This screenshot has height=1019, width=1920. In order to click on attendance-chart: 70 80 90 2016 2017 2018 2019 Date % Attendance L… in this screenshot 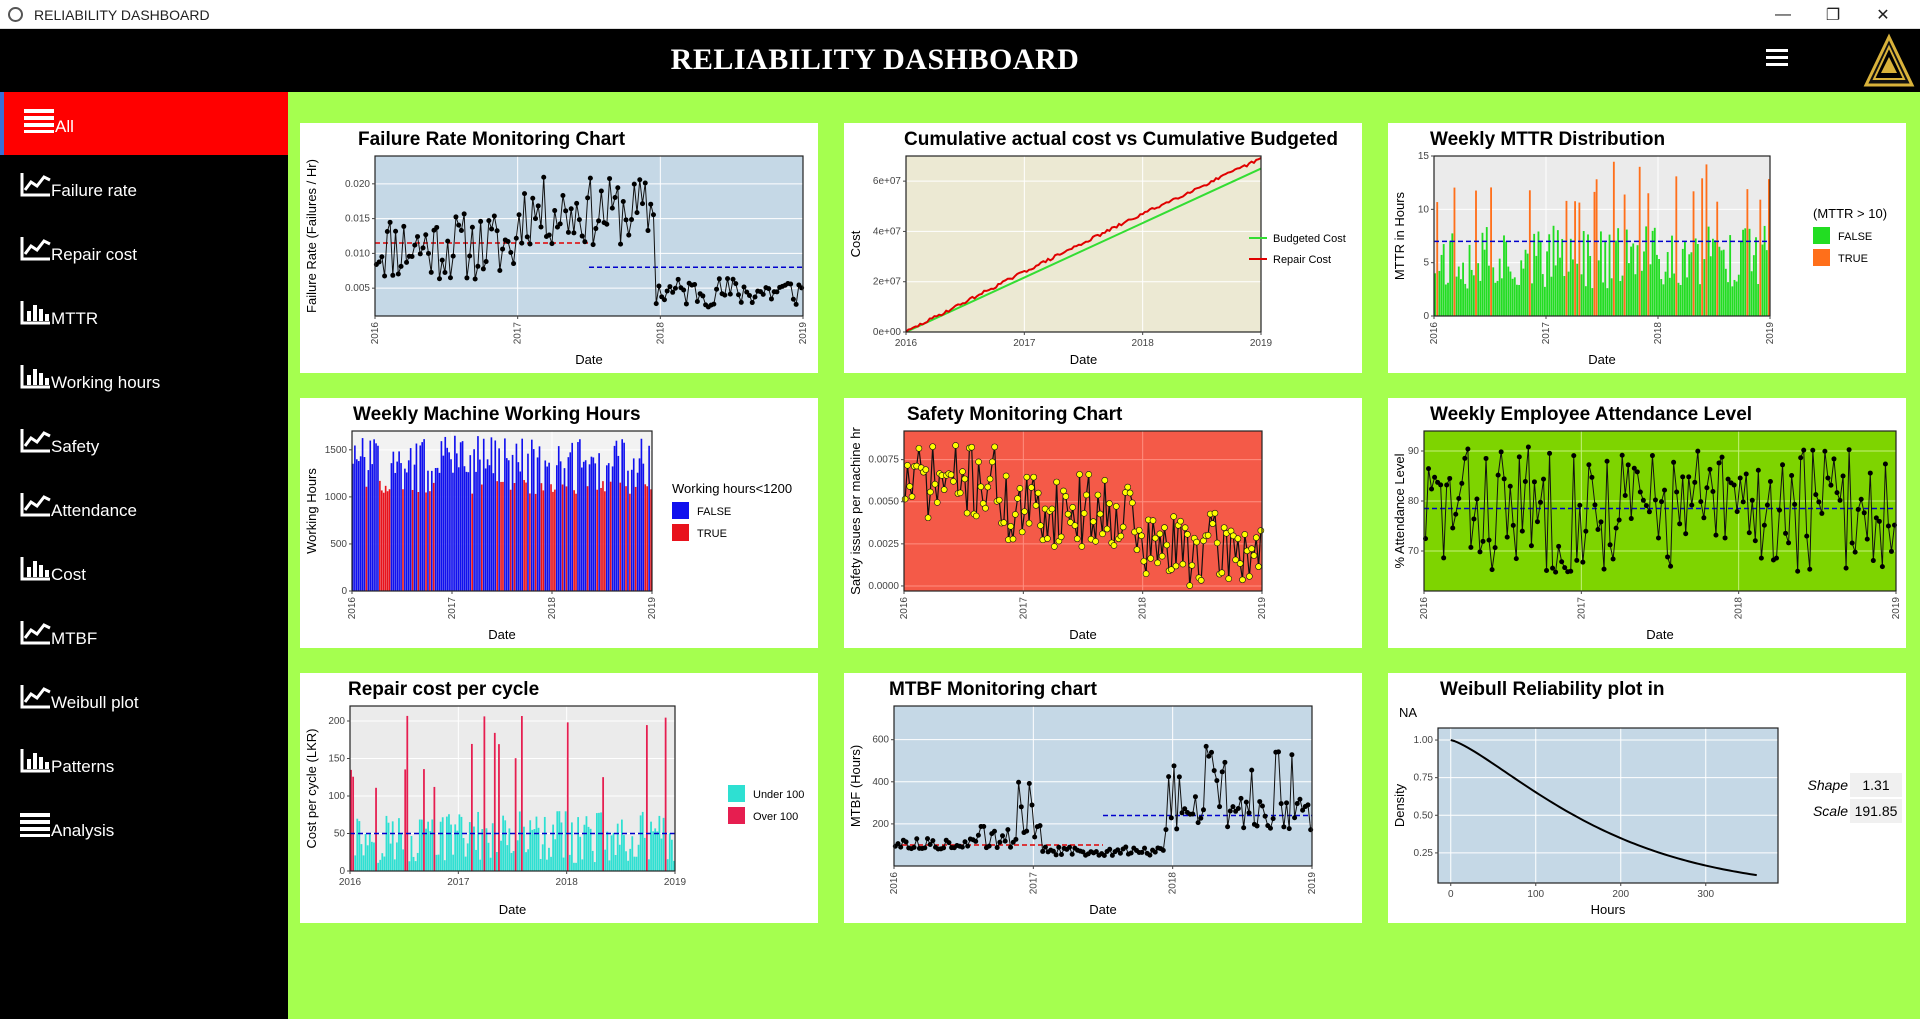, I will do `click(1647, 523)`.